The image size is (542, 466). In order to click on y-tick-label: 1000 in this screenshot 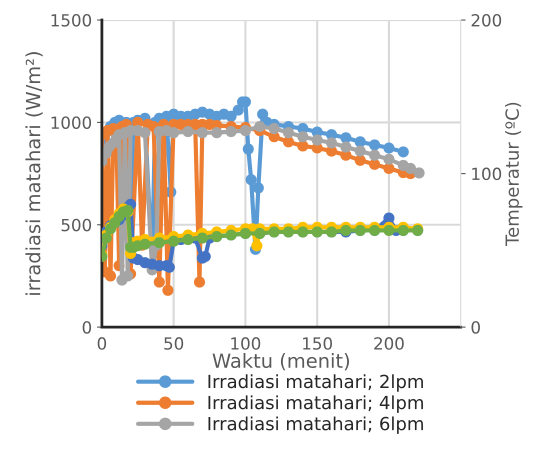, I will do `click(72, 122)`.